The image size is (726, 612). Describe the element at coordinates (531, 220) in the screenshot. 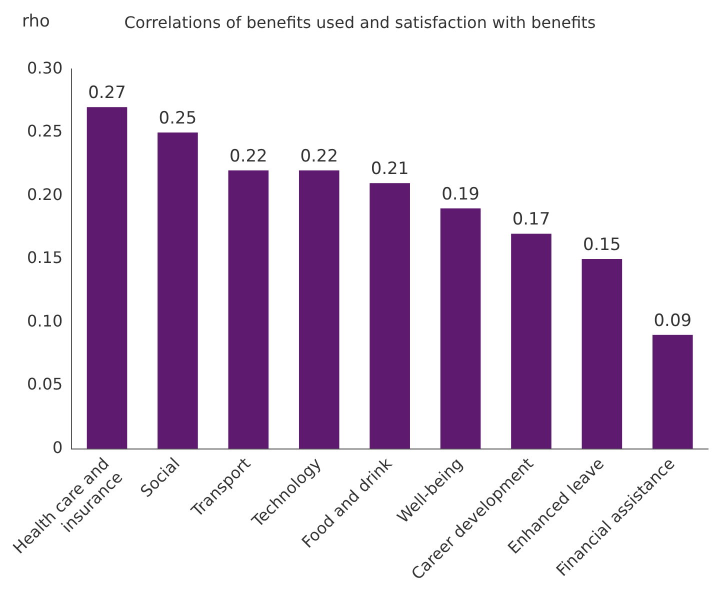

I see `data-label: 0.17` at that location.